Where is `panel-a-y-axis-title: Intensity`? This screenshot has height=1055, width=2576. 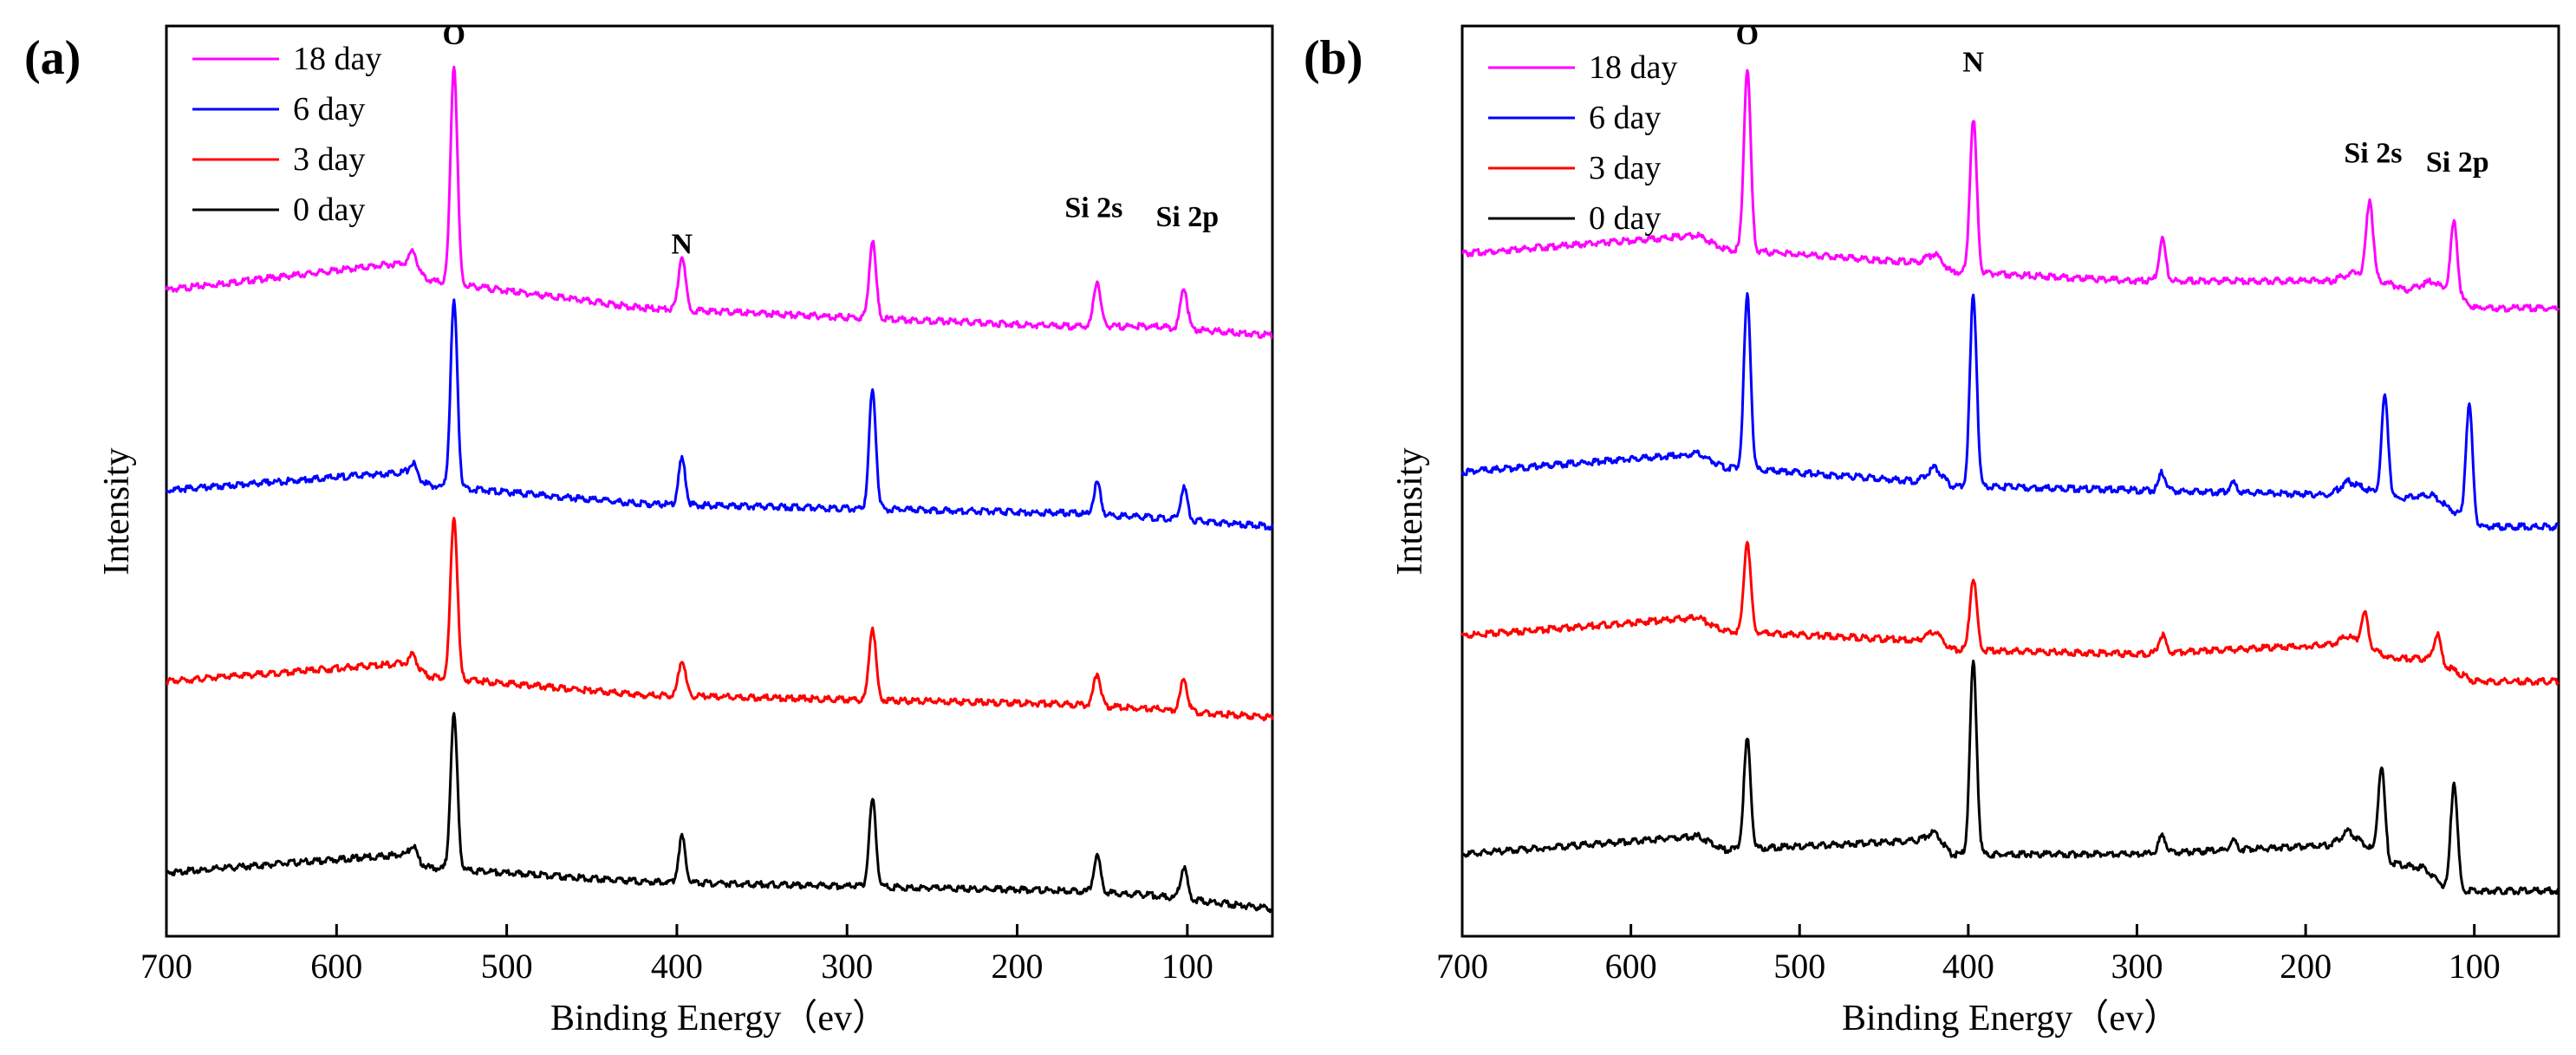 panel-a-y-axis-title: Intensity is located at coordinates (117, 512).